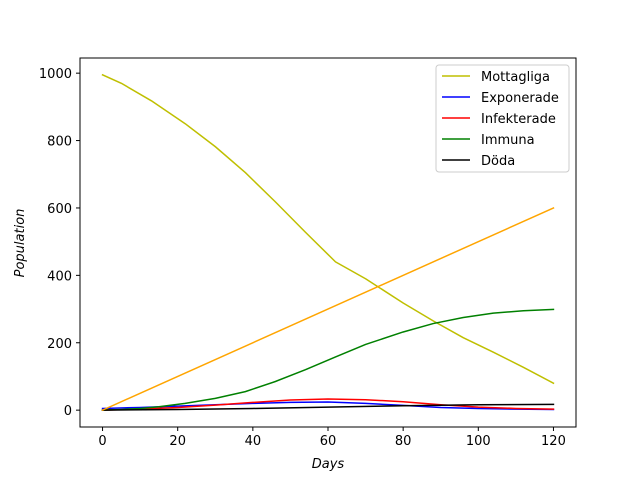  Describe the element at coordinates (20, 243) in the screenshot. I see `y-axis-label: Population` at that location.